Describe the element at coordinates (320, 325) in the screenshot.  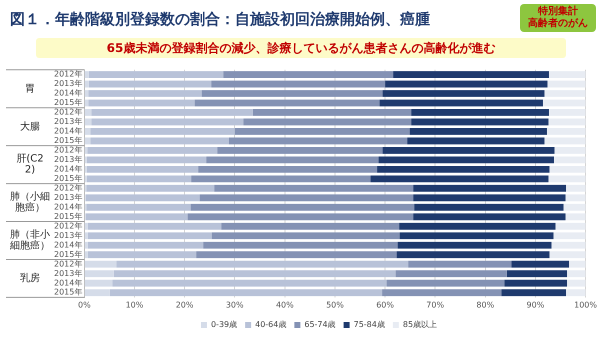
I see `legend-label: 65-74歳` at that location.